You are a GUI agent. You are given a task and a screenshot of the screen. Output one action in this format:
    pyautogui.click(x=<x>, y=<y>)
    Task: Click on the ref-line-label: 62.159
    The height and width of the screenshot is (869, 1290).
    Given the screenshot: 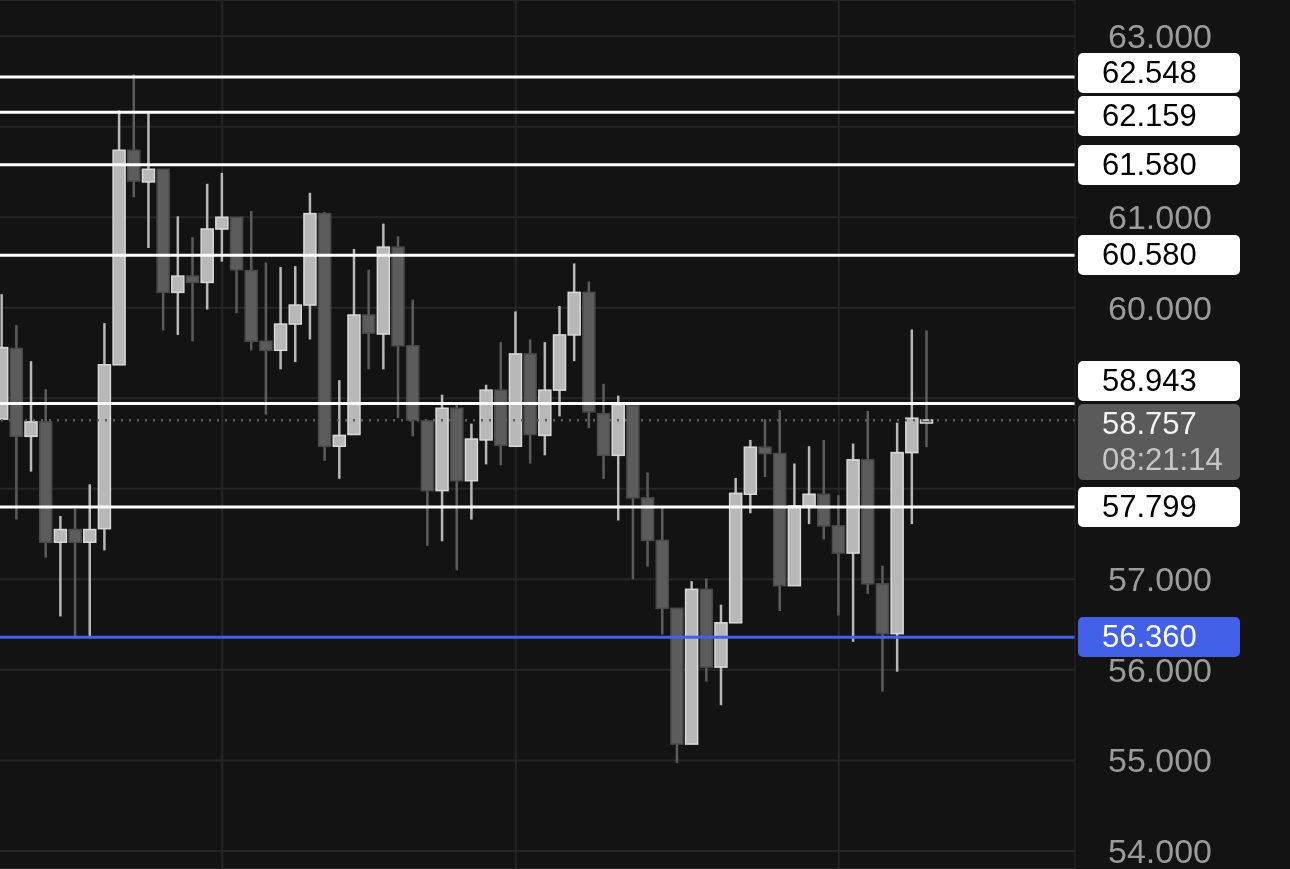 What is the action you would take?
    pyautogui.click(x=1150, y=116)
    